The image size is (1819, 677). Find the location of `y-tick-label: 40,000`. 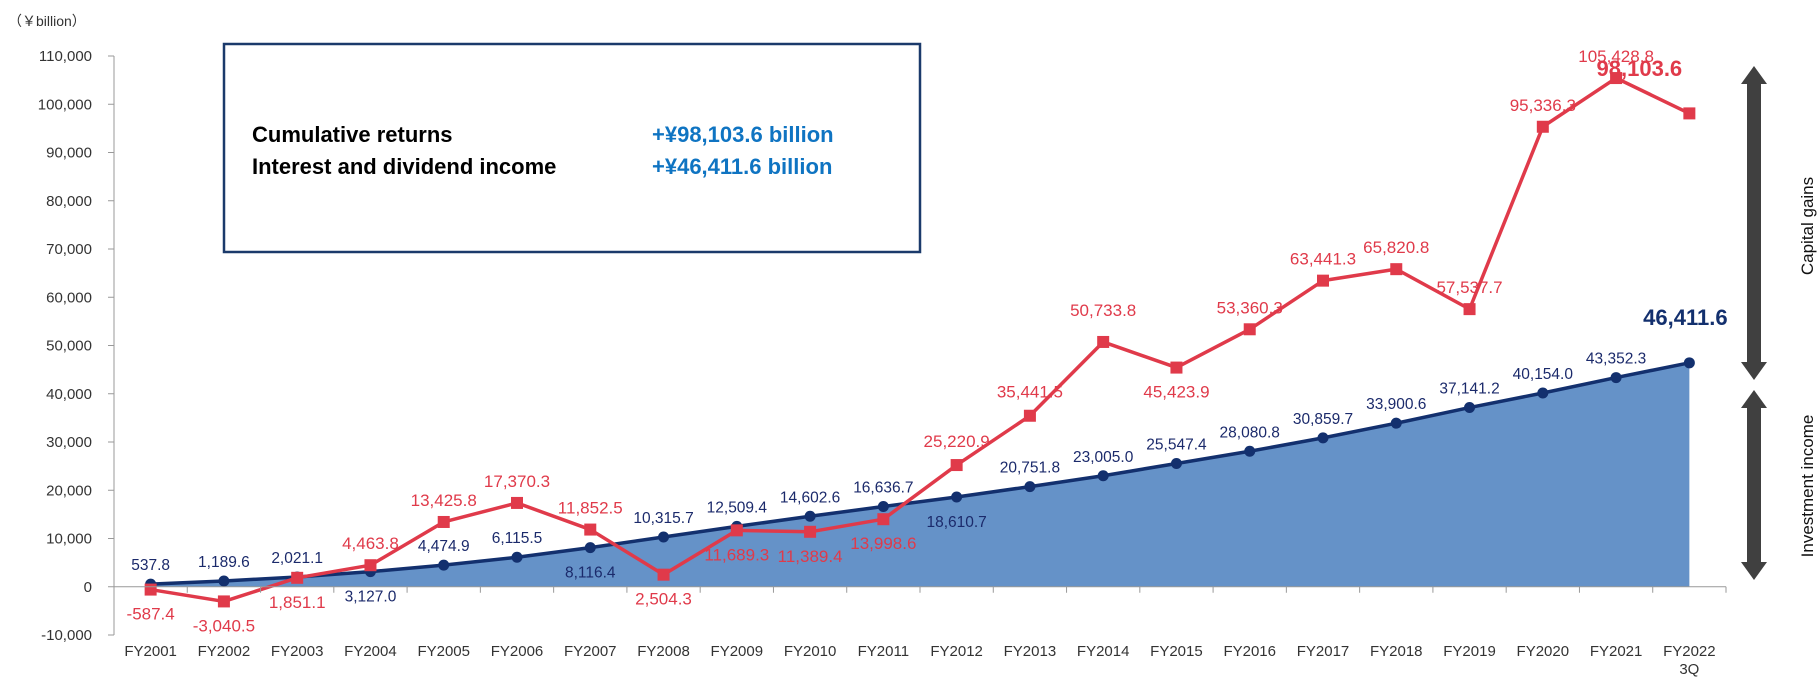

y-tick-label: 40,000 is located at coordinates (69, 394).